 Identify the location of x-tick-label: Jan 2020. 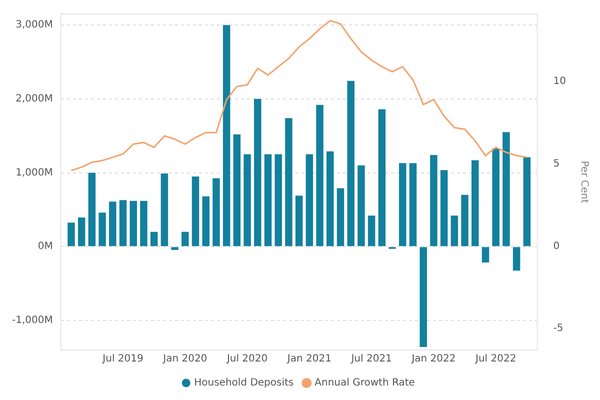
(185, 359).